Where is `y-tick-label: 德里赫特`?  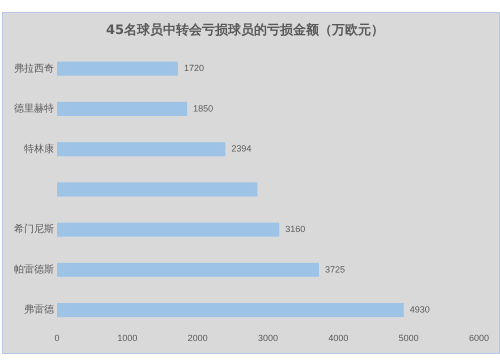
y-tick-label: 德里赫特 is located at coordinates (34, 108).